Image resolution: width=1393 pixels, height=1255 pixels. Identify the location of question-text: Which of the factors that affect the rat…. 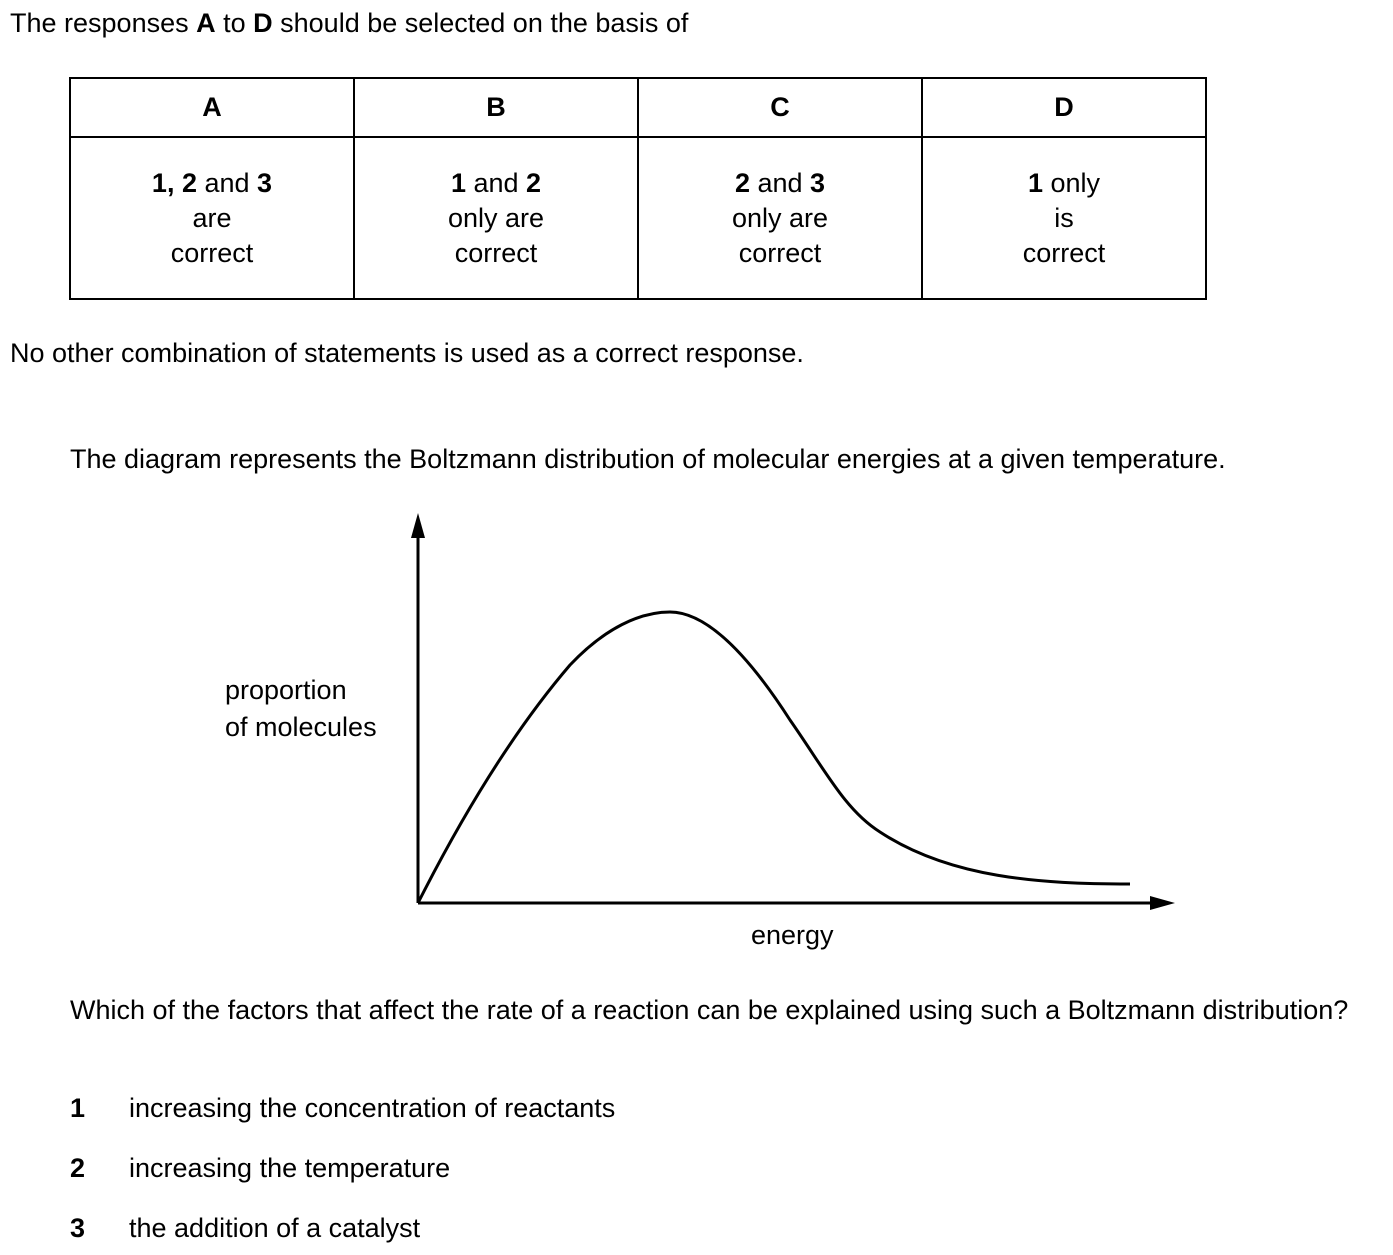
(709, 1010).